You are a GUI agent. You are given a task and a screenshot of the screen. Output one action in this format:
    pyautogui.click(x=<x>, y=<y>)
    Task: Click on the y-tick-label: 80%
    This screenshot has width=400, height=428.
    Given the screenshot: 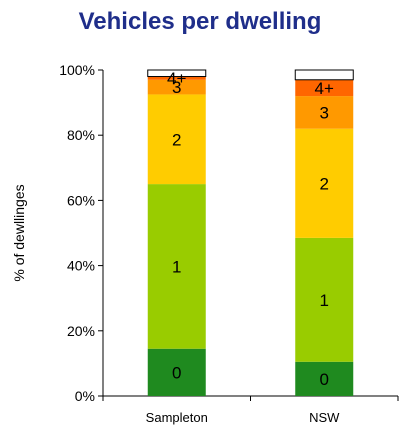 What is the action you would take?
    pyautogui.click(x=81, y=135)
    